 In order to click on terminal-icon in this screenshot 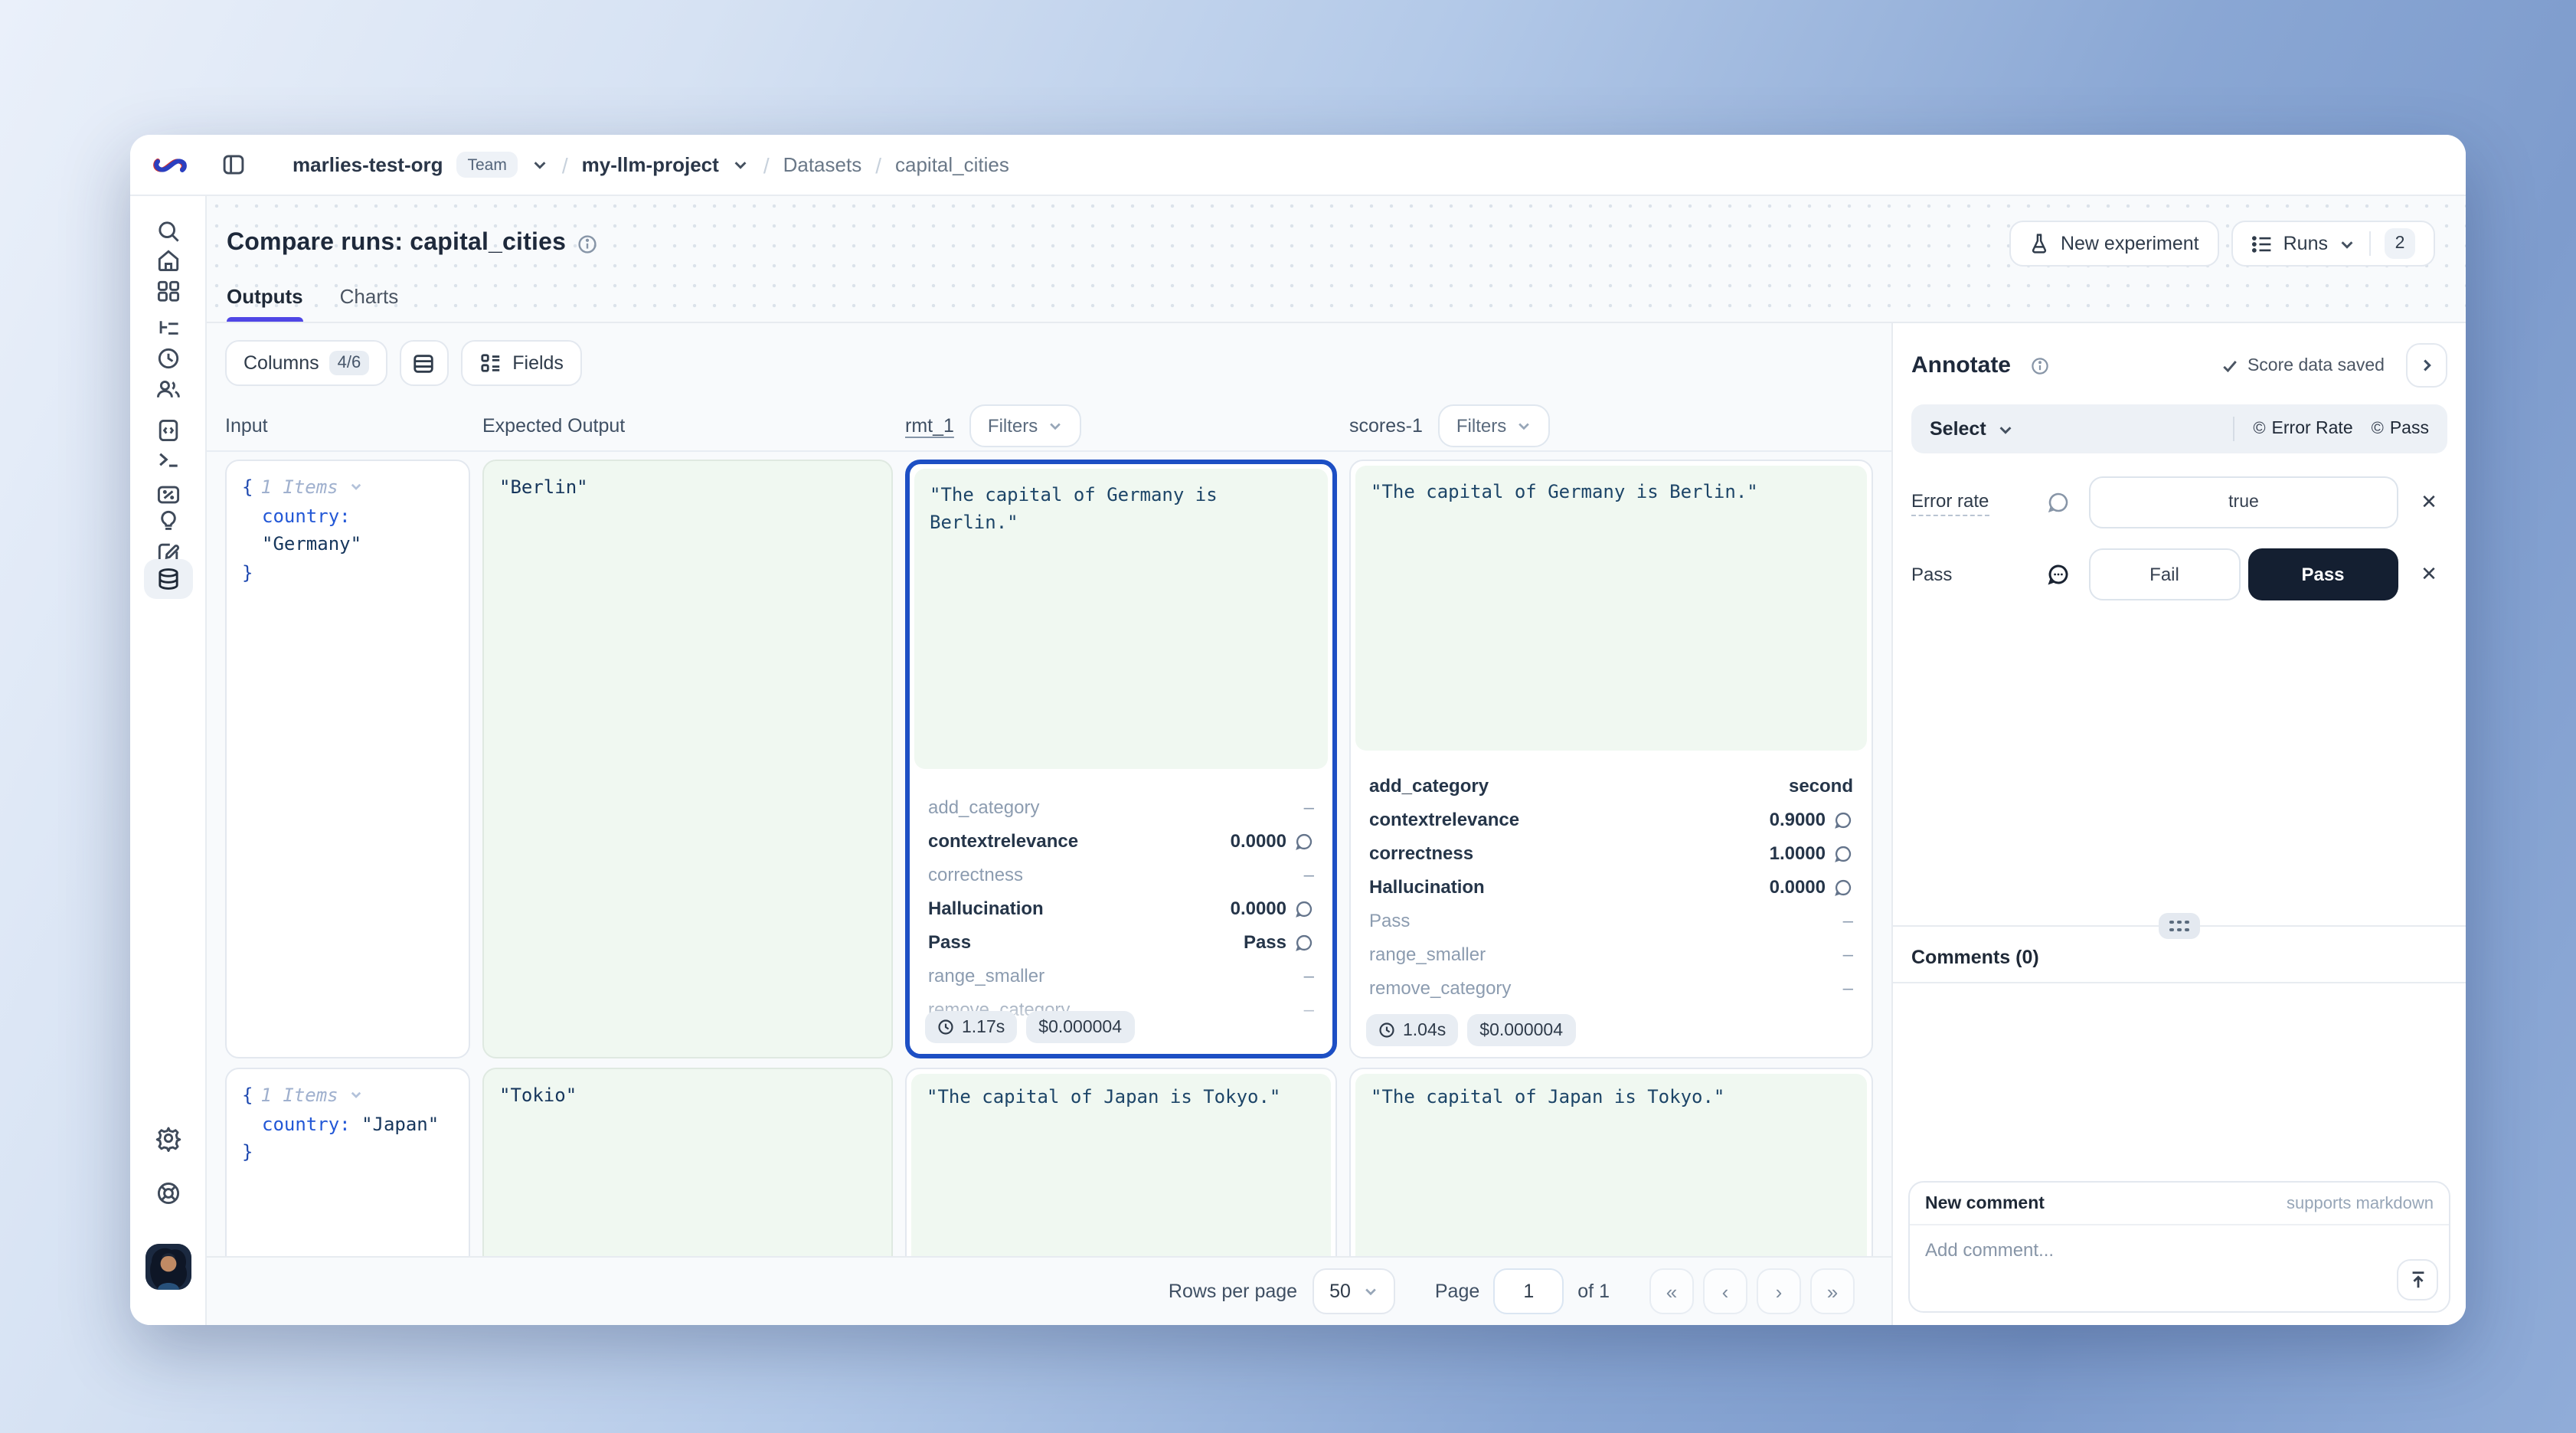, I will do `click(167, 460)`.